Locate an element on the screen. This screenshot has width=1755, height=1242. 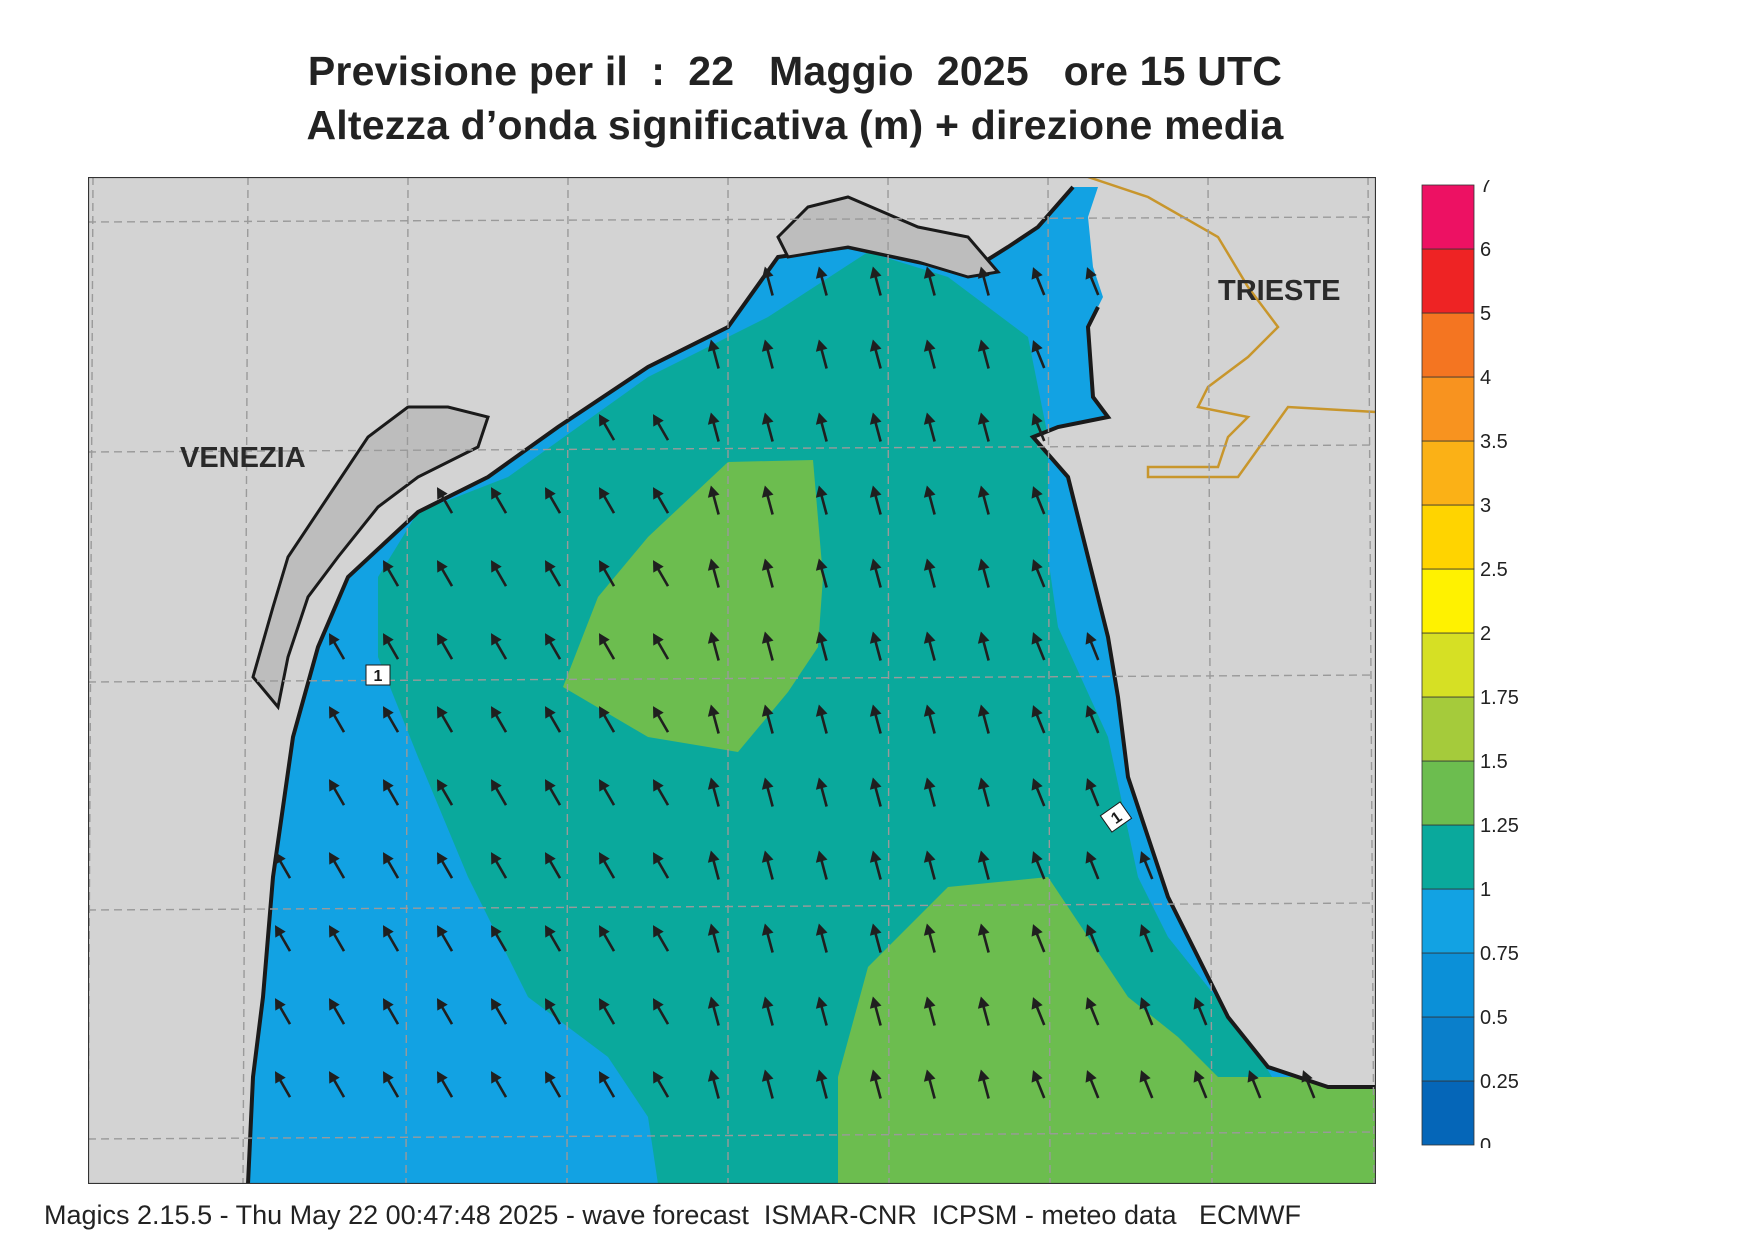
contour-label-east-box: 1 is located at coordinates (1116, 817).